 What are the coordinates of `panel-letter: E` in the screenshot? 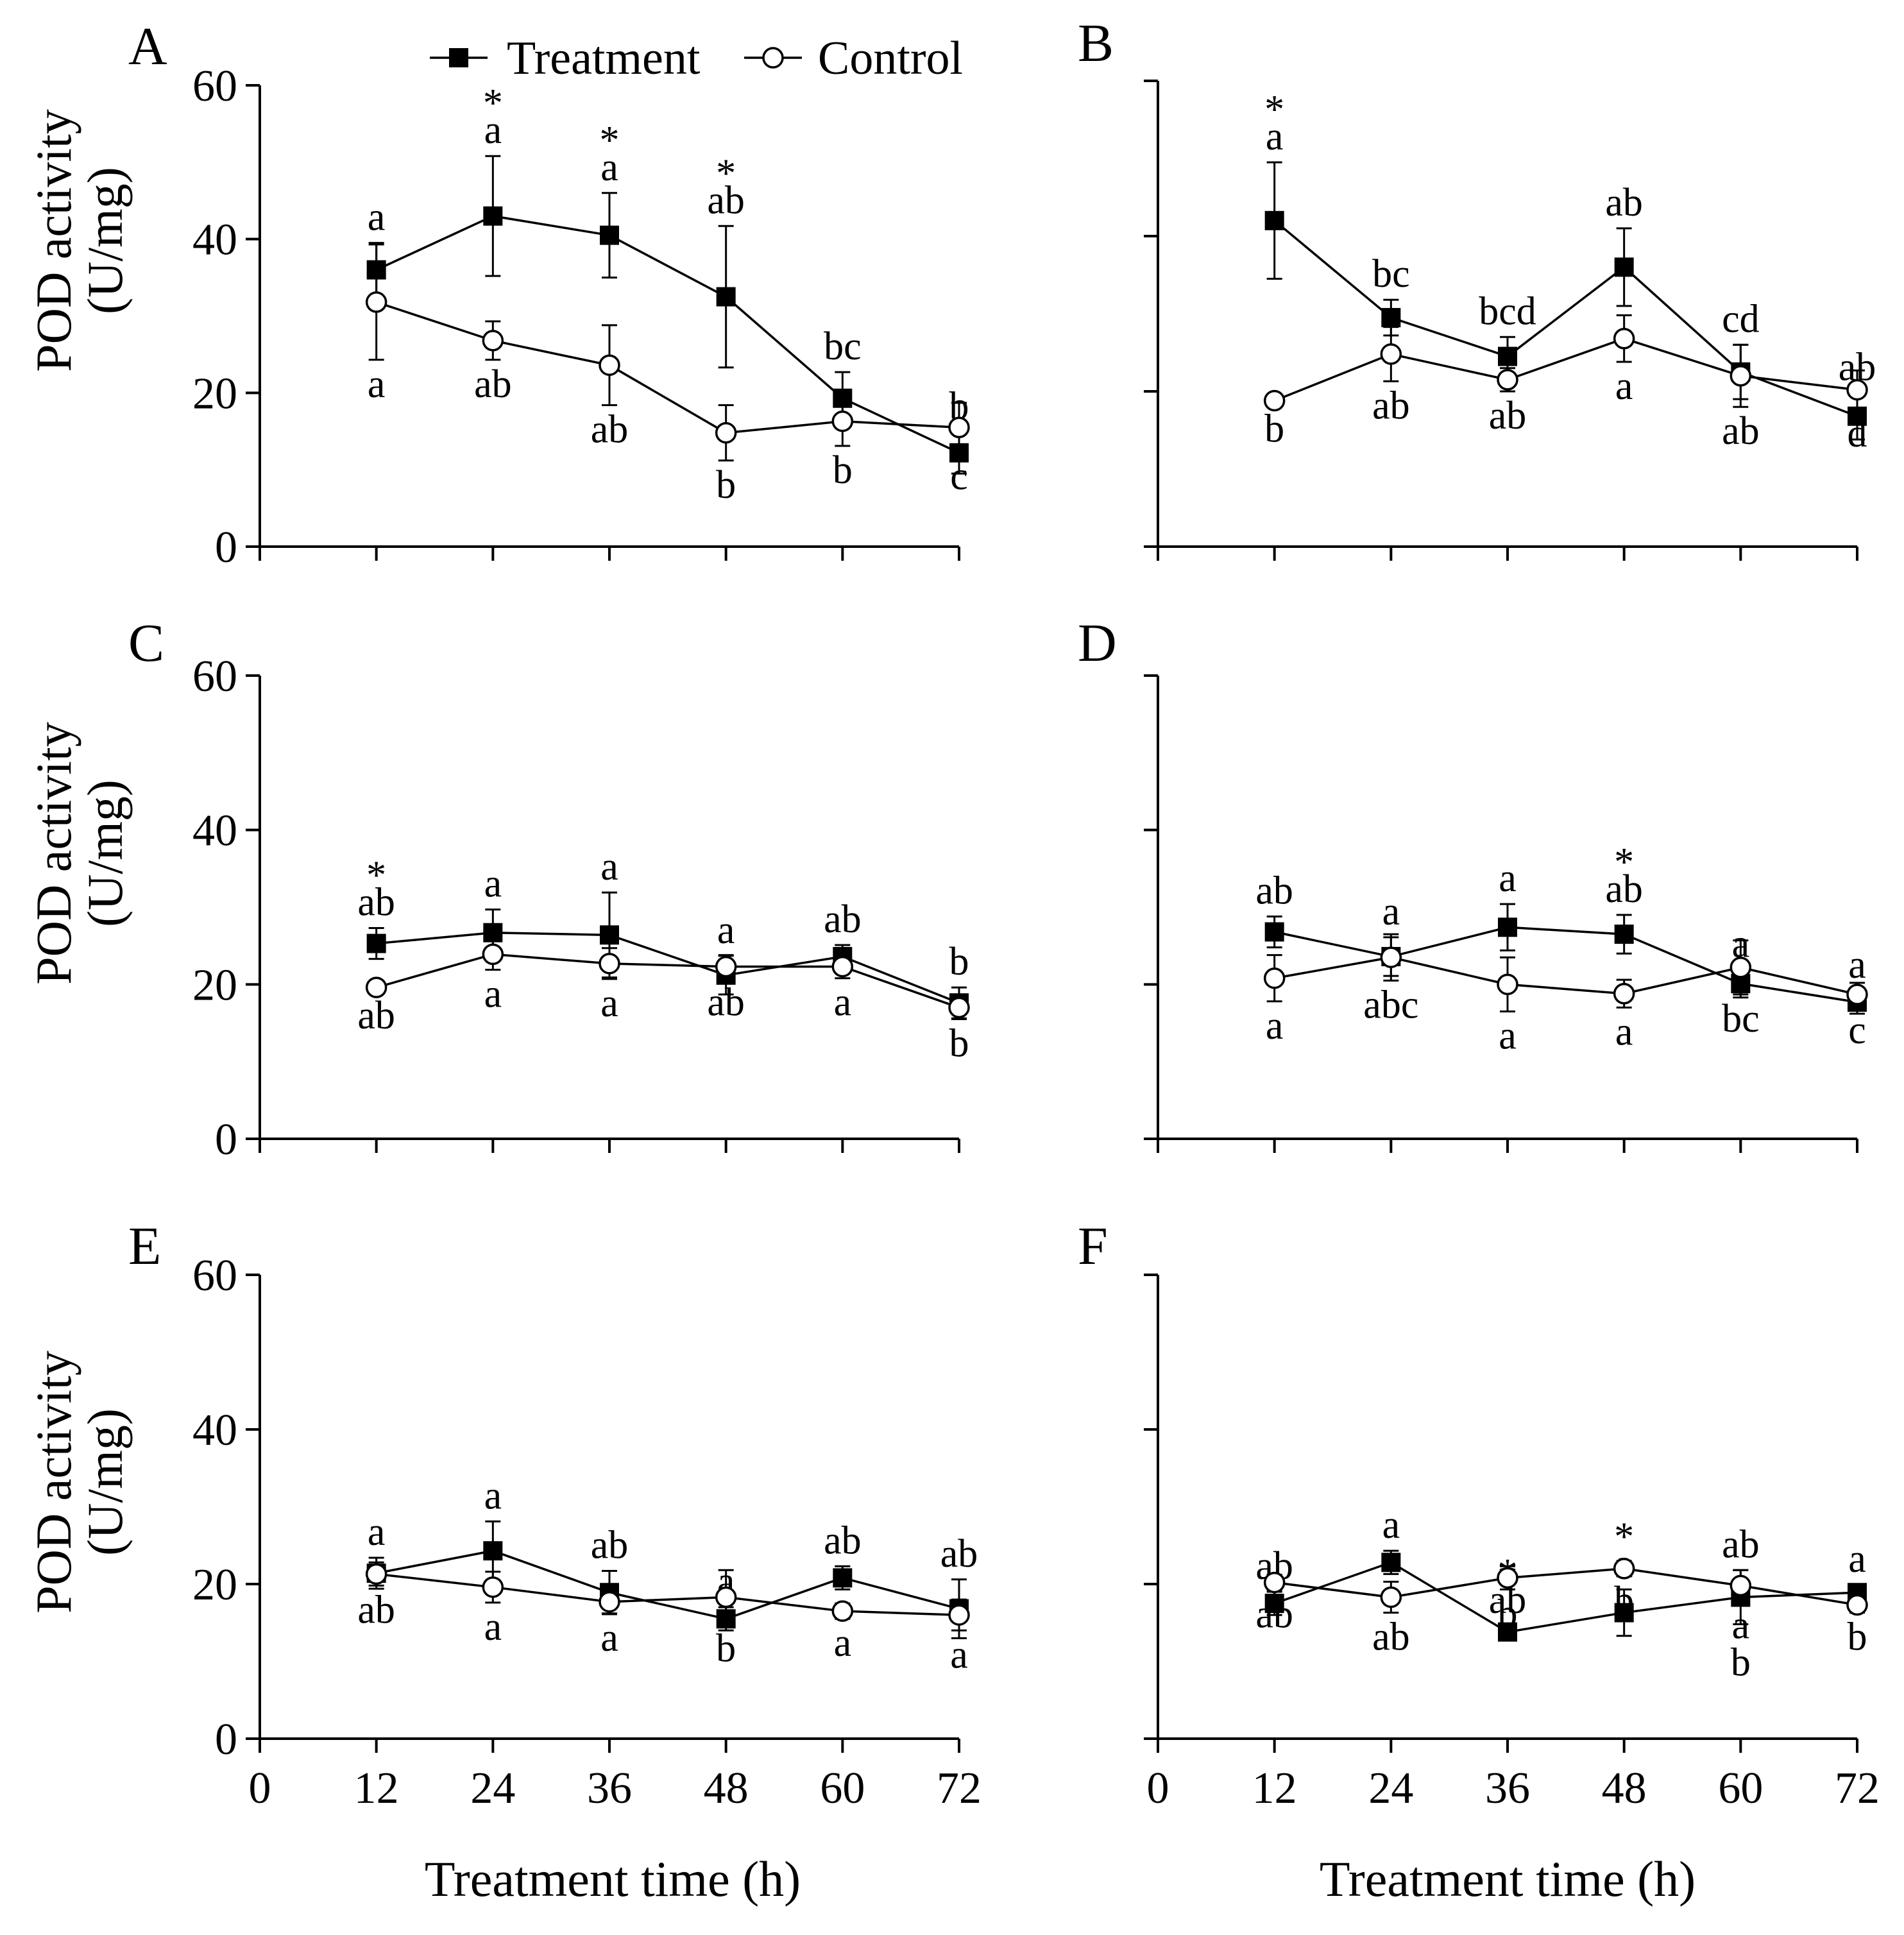 It's located at (144, 1246).